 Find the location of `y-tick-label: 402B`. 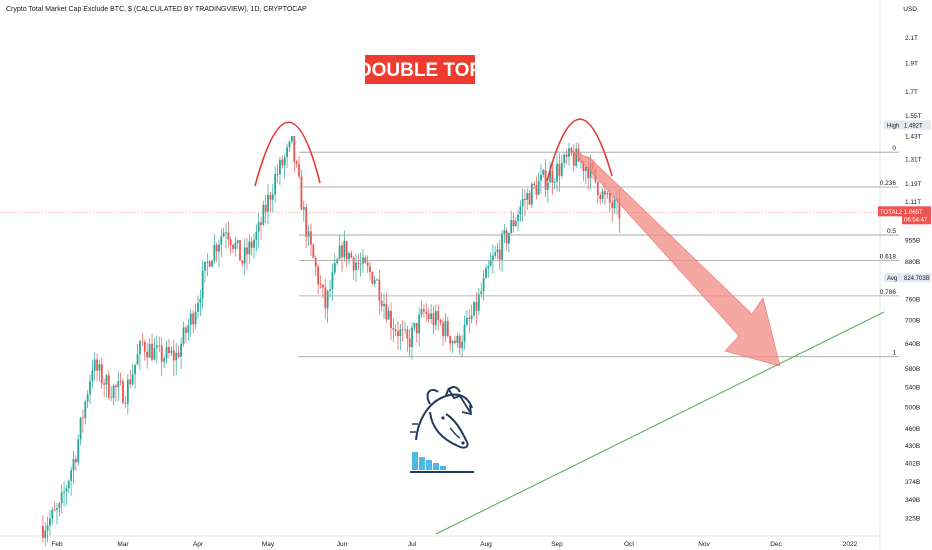

y-tick-label: 402B is located at coordinates (912, 464).